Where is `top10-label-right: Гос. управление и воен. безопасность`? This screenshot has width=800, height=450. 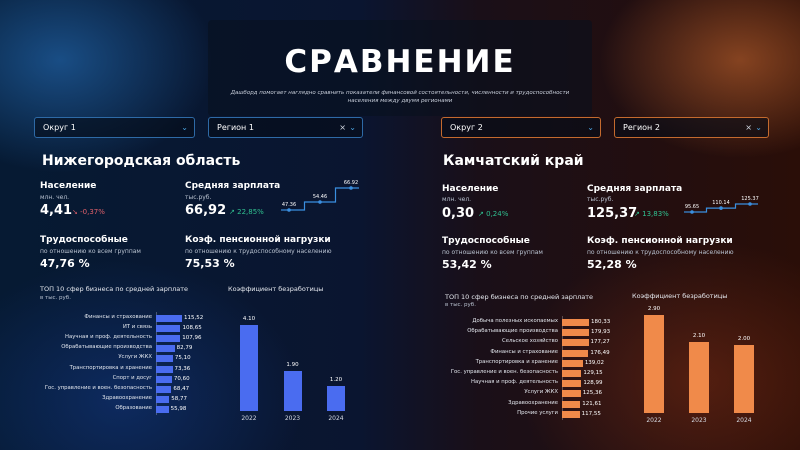
top10-label-right: Гос. управление и воен. безопасность is located at coordinates (504, 372).